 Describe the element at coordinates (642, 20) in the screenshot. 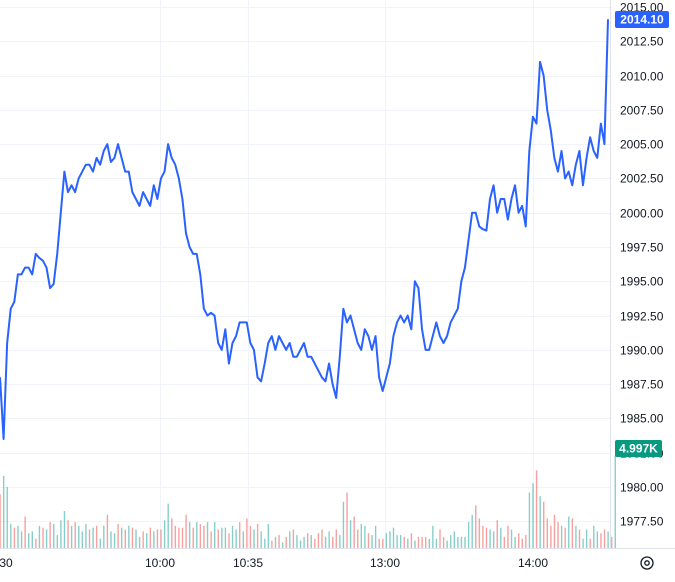

I see `last-price-label: 2014.10` at that location.